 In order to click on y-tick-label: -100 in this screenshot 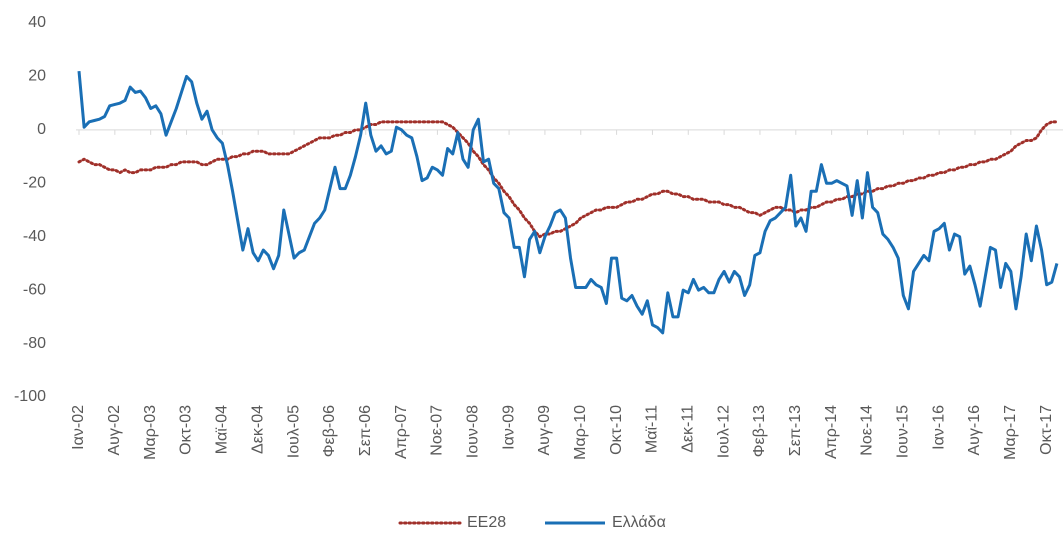, I will do `click(30, 396)`.